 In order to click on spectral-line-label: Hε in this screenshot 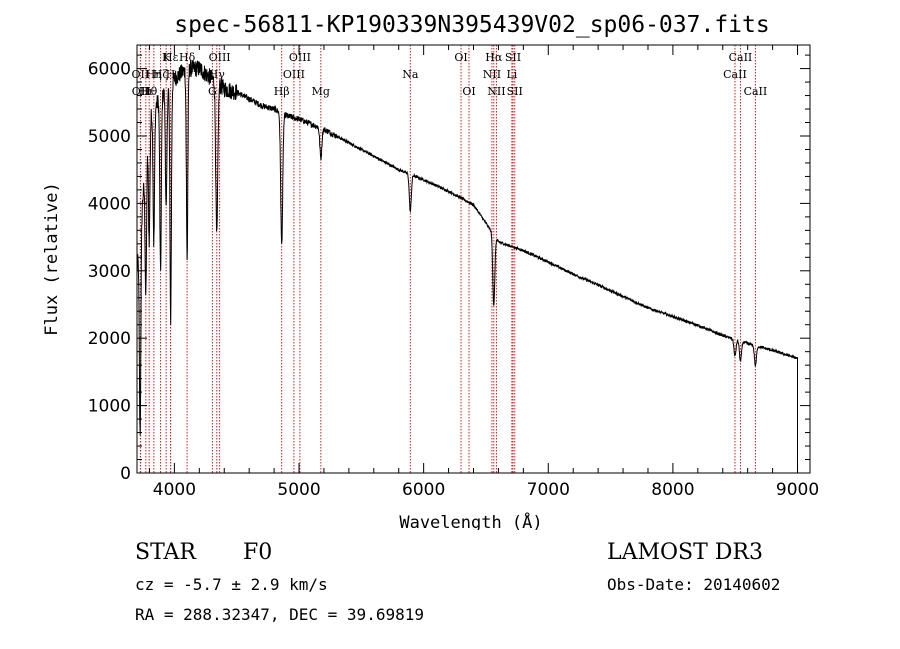, I will do `click(171, 57)`.